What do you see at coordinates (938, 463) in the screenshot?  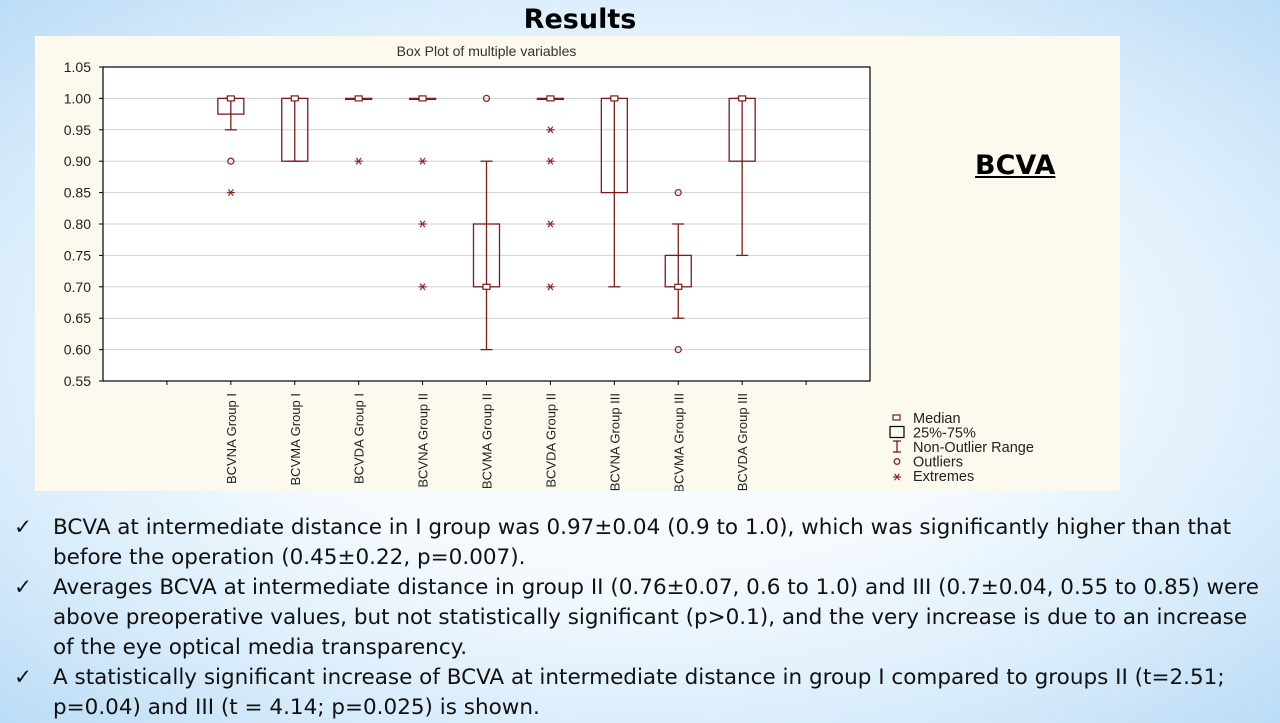 I see `legend-label: Outliers` at bounding box center [938, 463].